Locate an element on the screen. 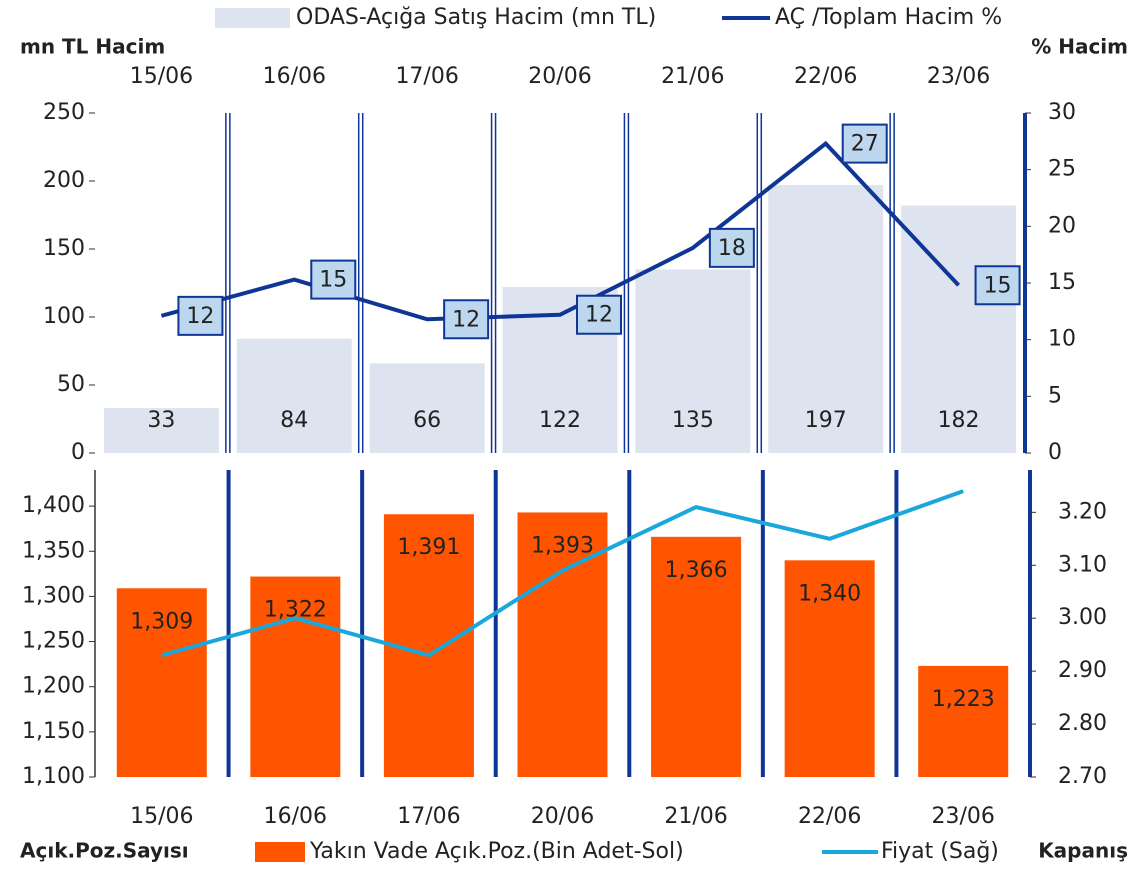 The image size is (1132, 870). y2-tick-label: 3.10 is located at coordinates (1082, 564).